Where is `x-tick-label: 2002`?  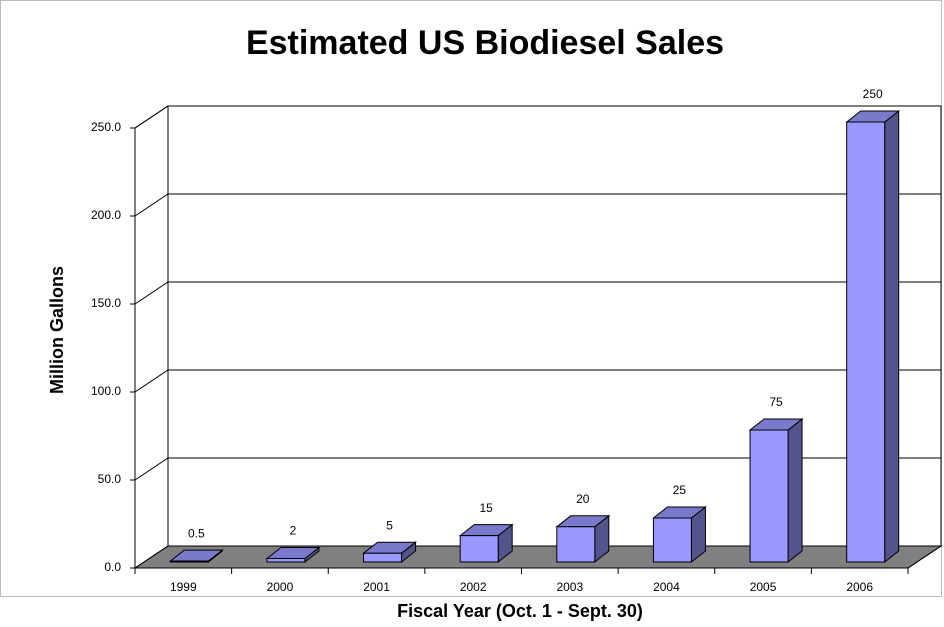 x-tick-label: 2002 is located at coordinates (473, 587).